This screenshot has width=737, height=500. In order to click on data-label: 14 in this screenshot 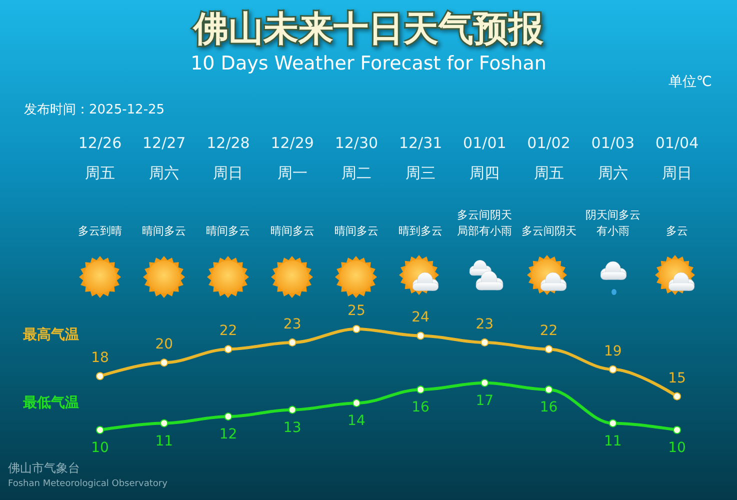, I will do `click(357, 421)`.